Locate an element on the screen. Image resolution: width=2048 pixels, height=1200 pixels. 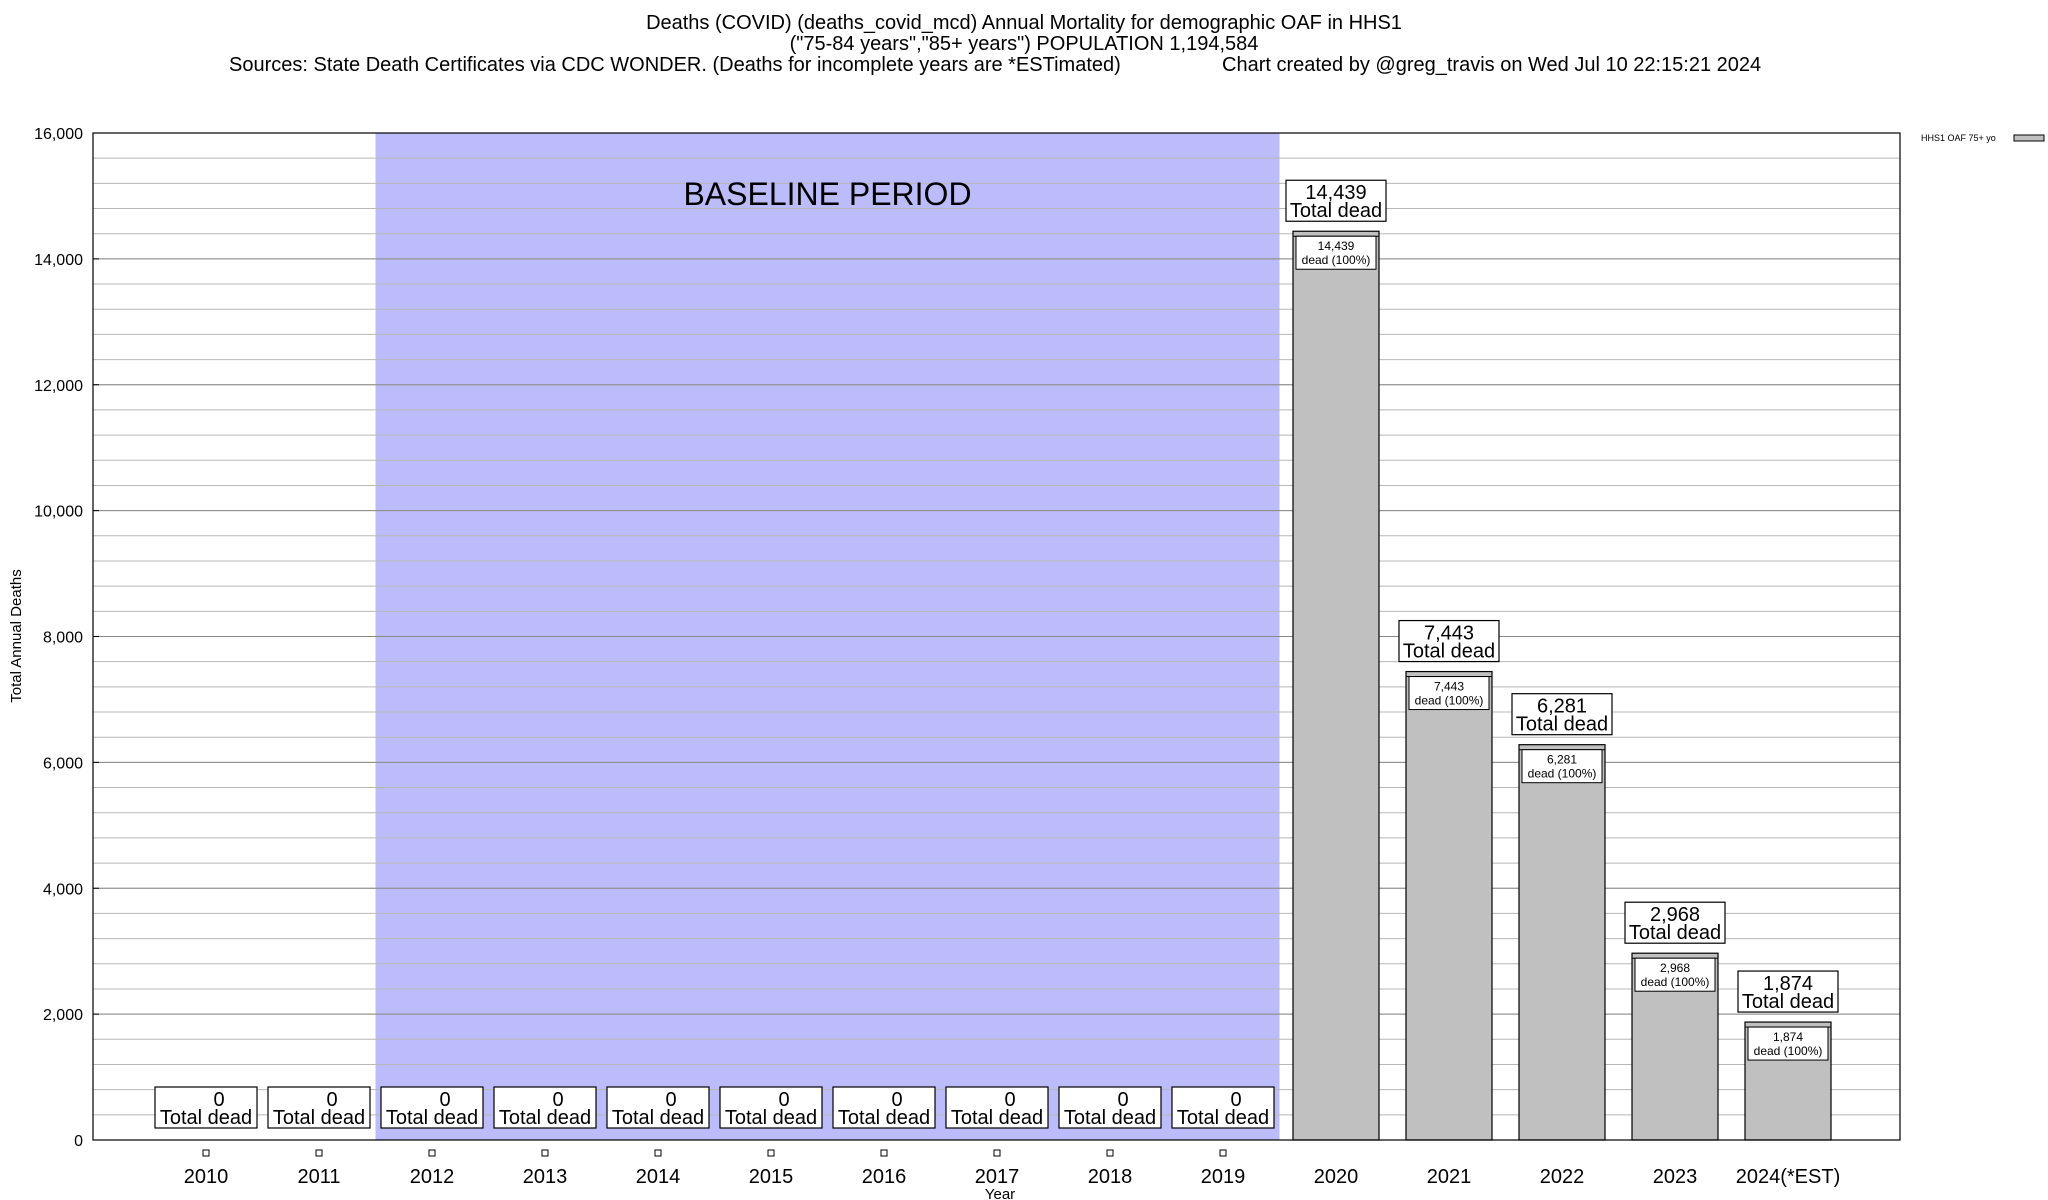
legend-swatch is located at coordinates (2029, 138).